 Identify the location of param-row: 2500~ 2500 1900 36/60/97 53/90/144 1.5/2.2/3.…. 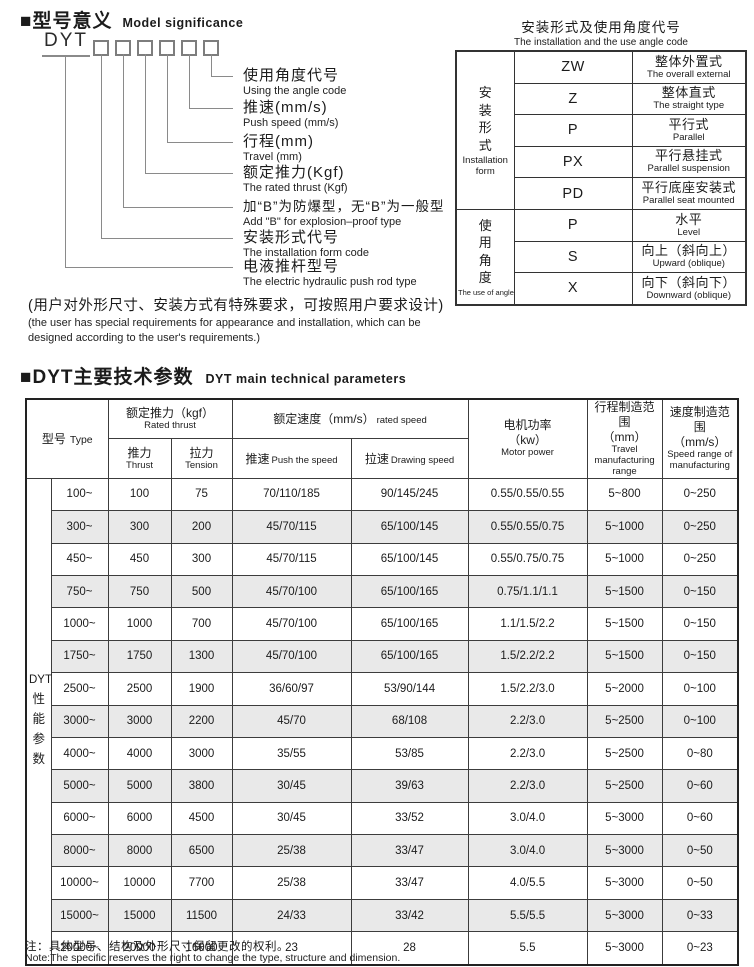
(382, 689).